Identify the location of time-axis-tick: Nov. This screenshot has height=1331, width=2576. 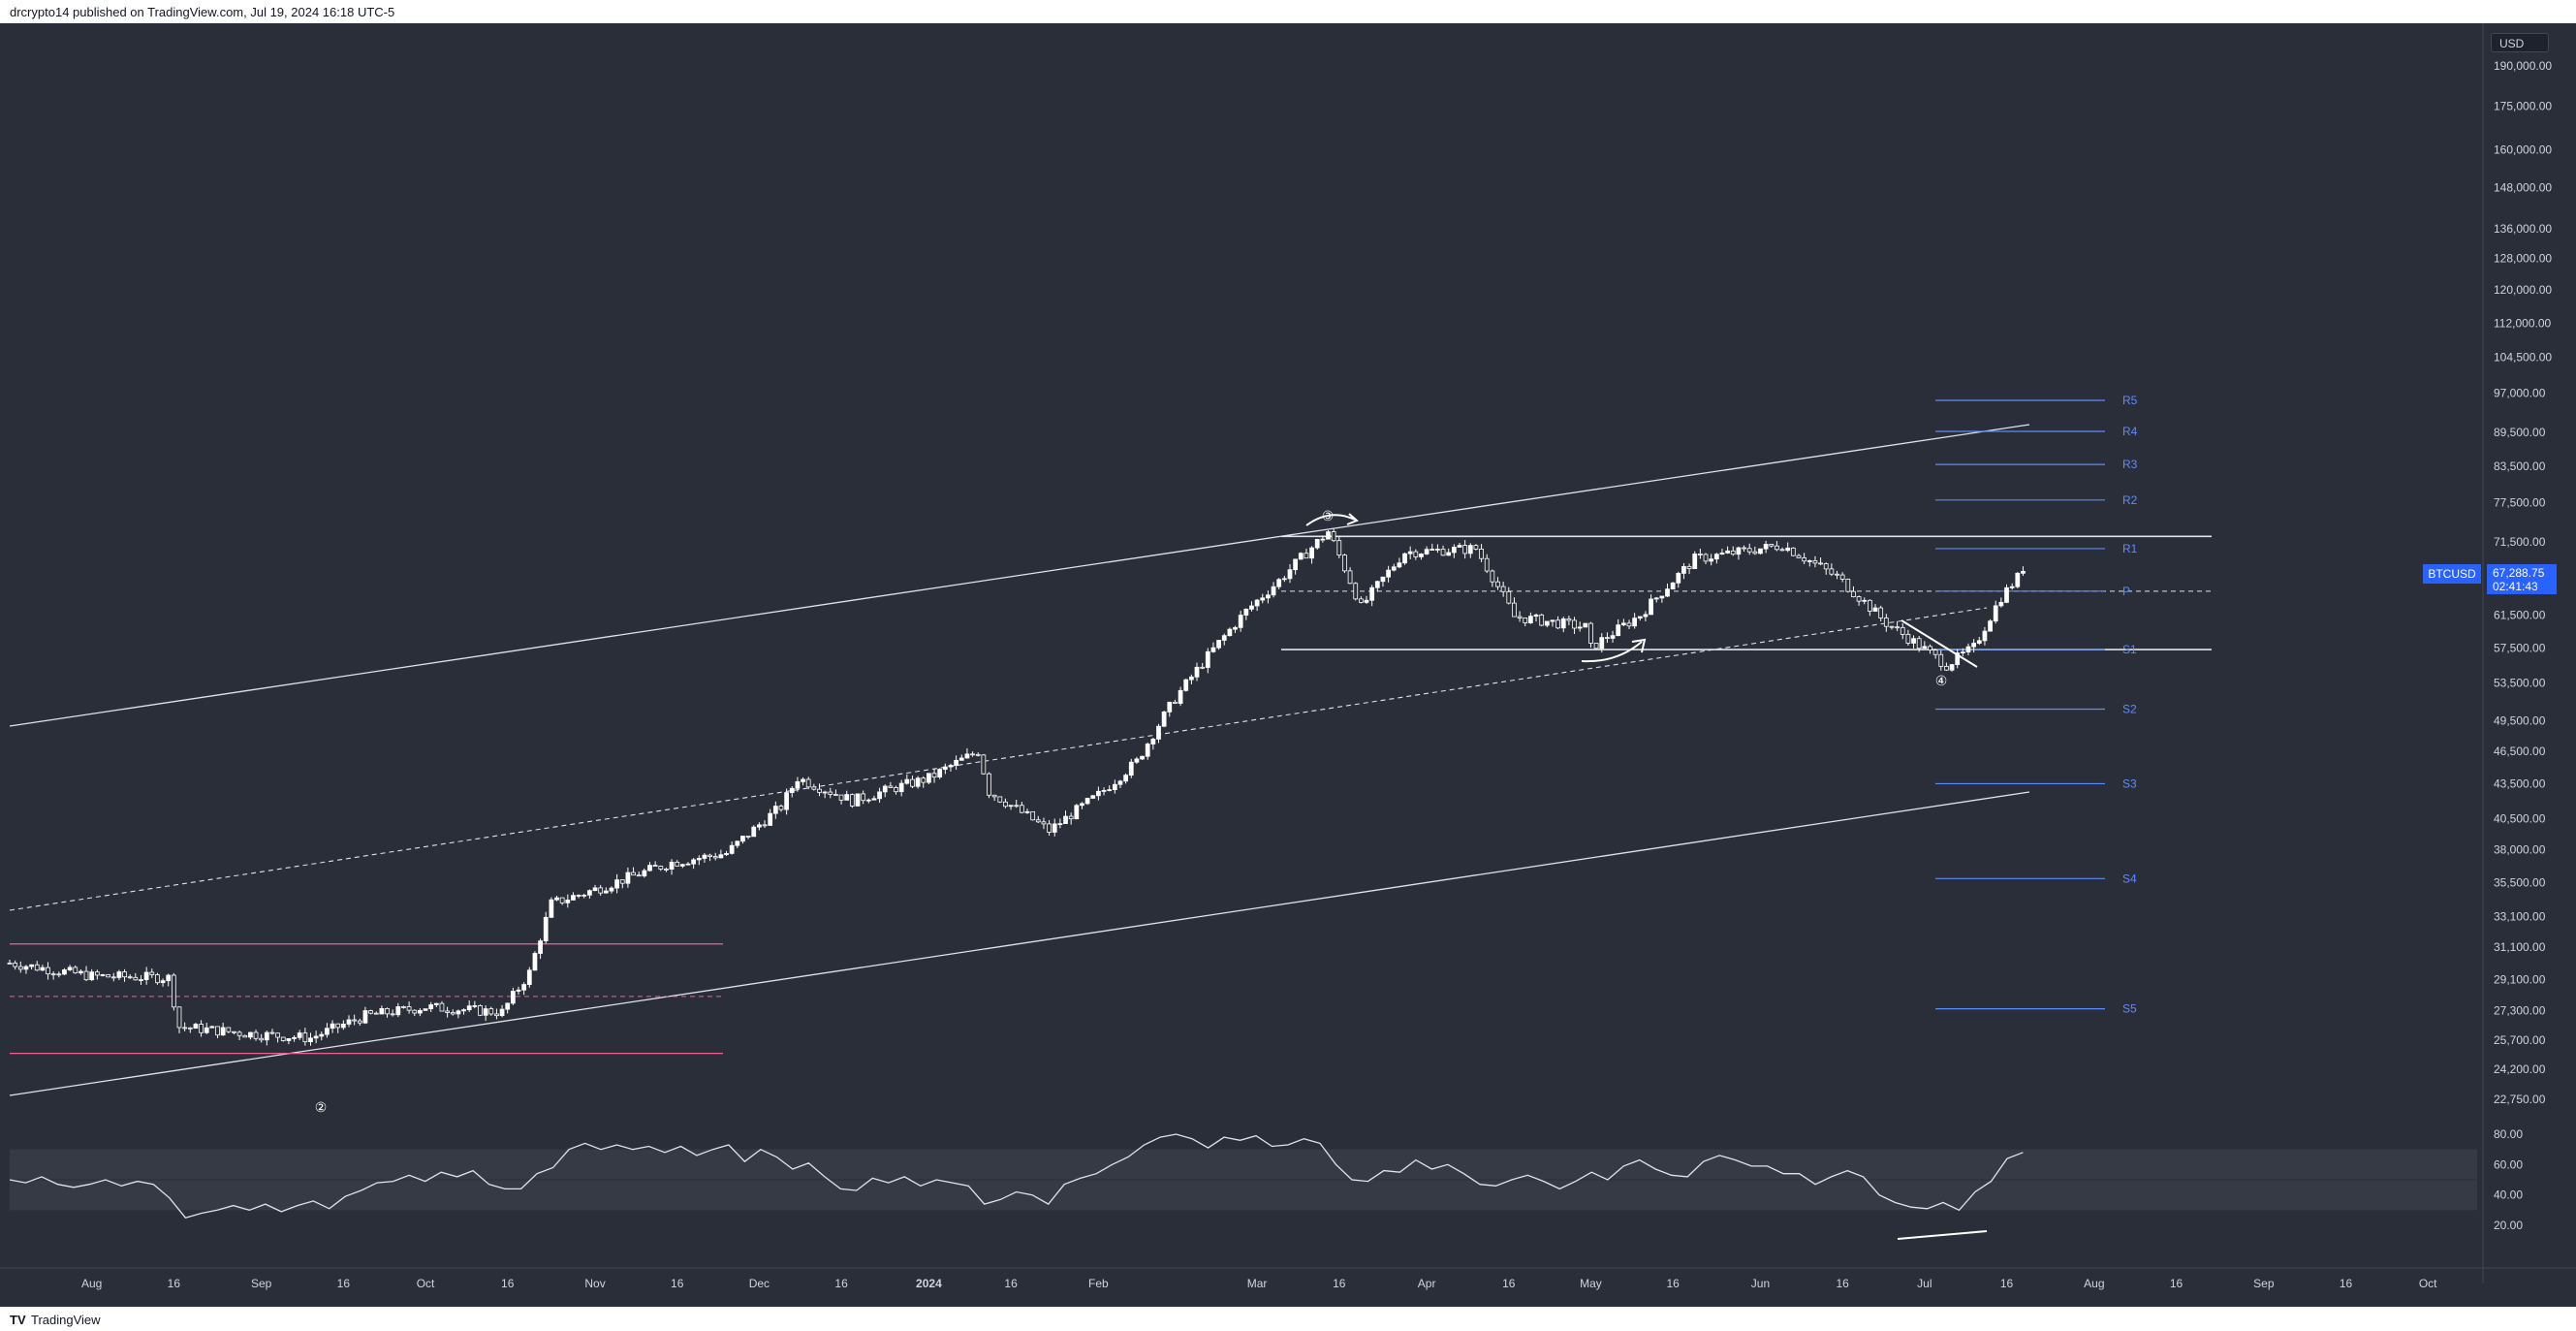
(594, 1283).